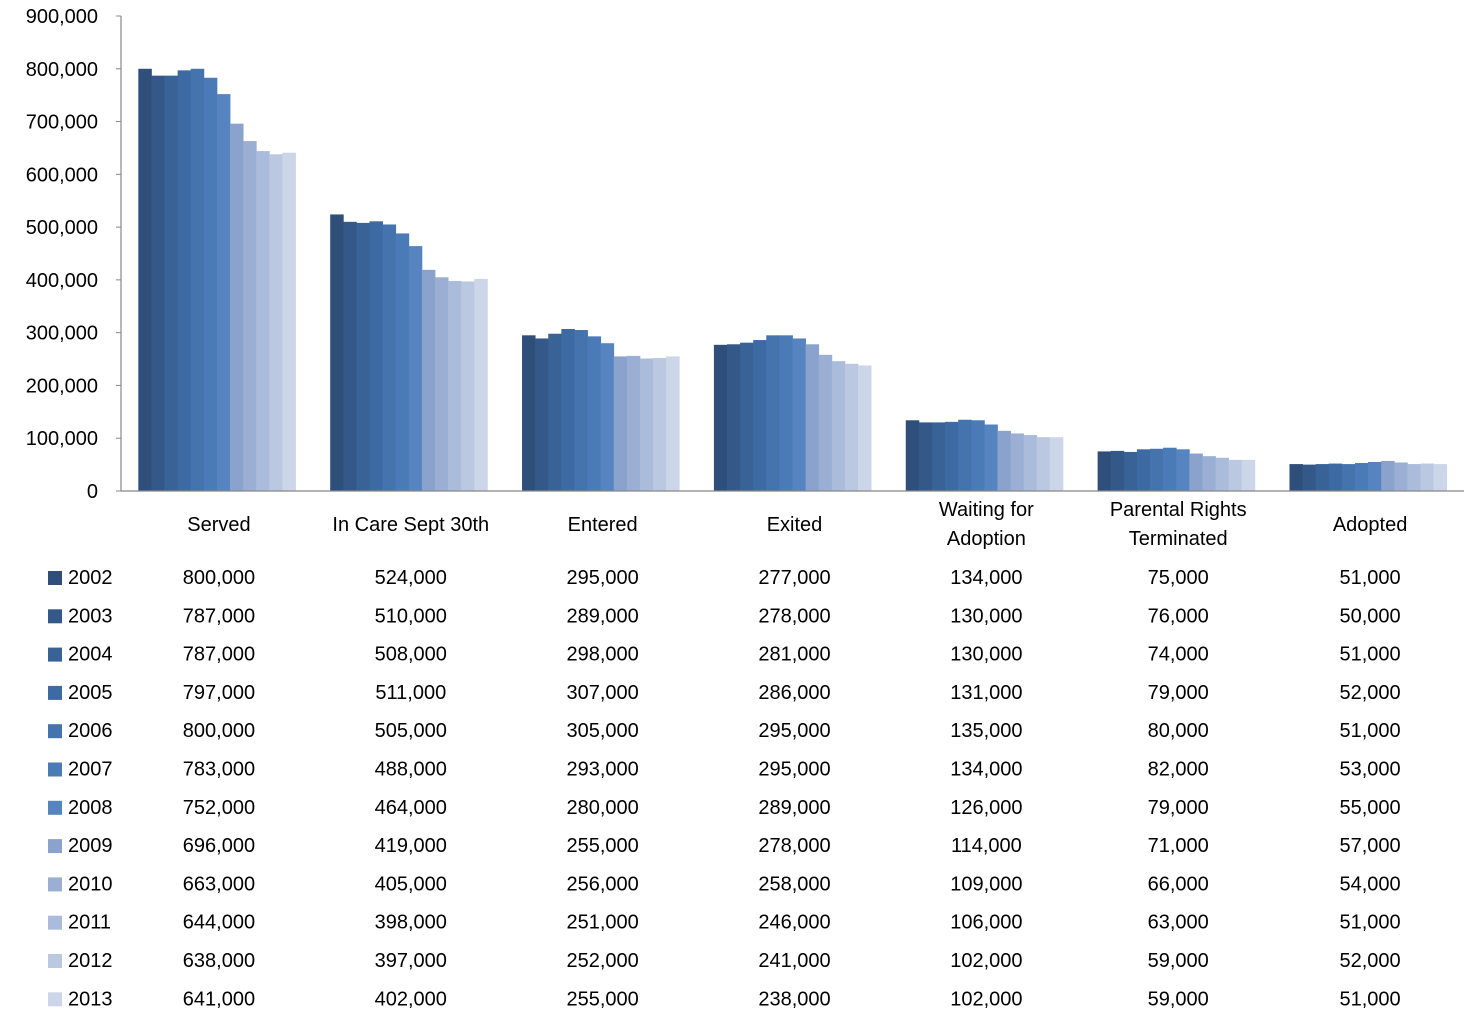 This screenshot has width=1474, height=1011. Describe the element at coordinates (1178, 923) in the screenshot. I see `data-label: 63,000` at that location.